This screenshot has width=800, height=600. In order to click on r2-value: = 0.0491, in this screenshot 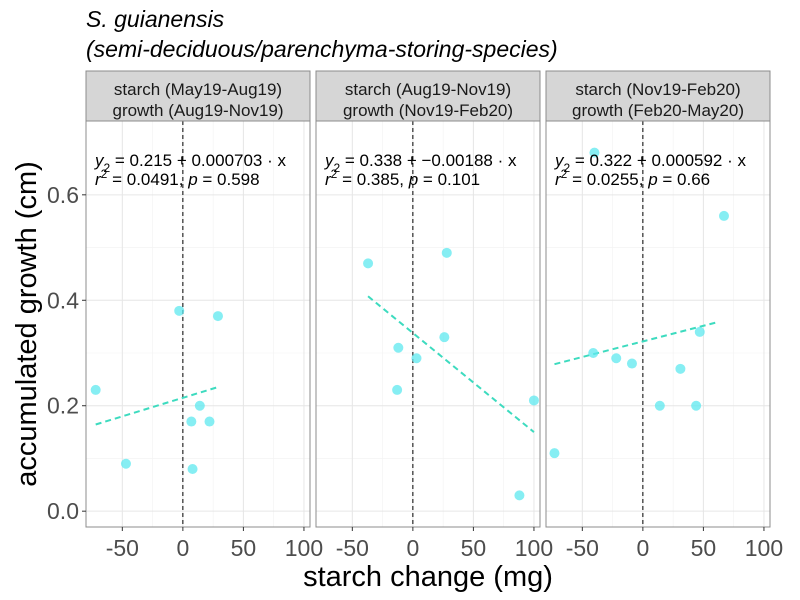, I will do `click(147, 179)`.